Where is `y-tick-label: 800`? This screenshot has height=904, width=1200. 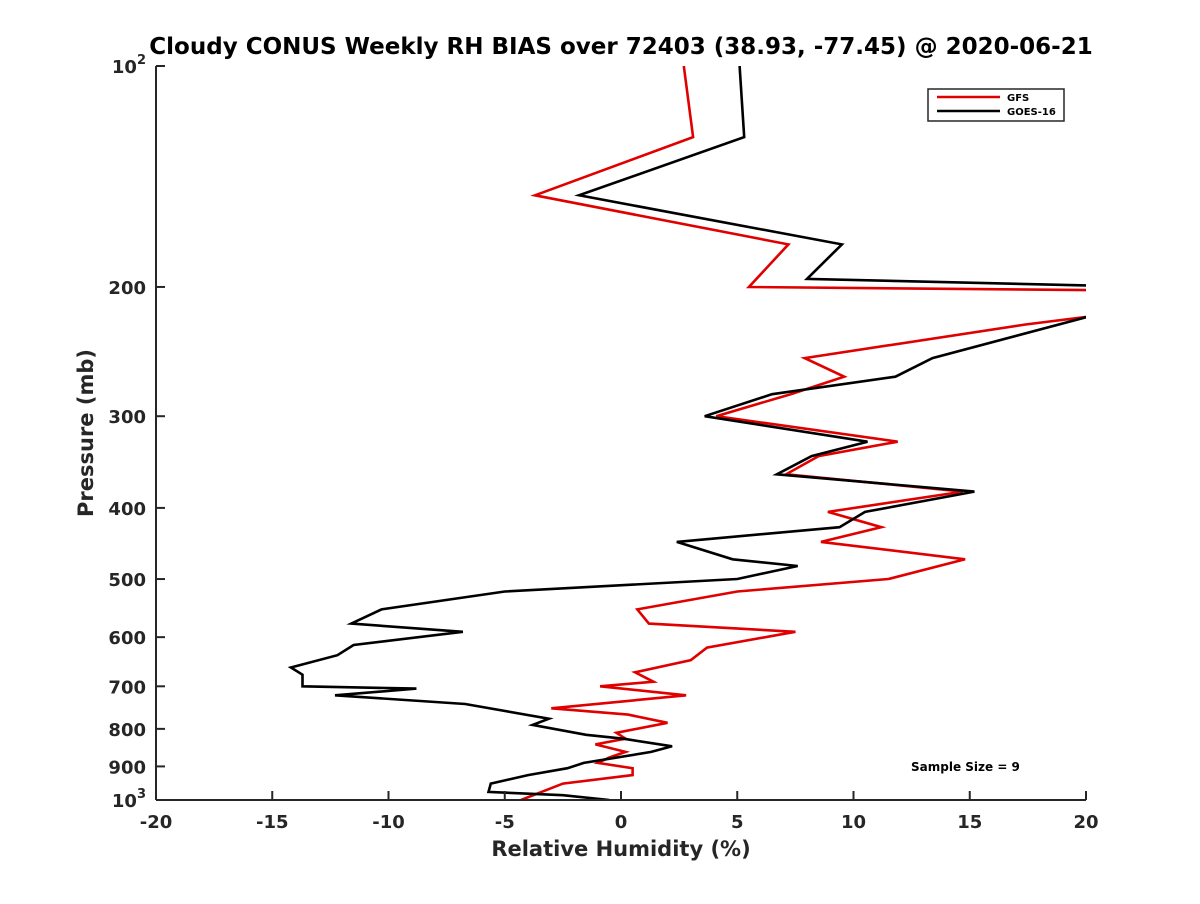
y-tick-label: 800 is located at coordinates (127, 730).